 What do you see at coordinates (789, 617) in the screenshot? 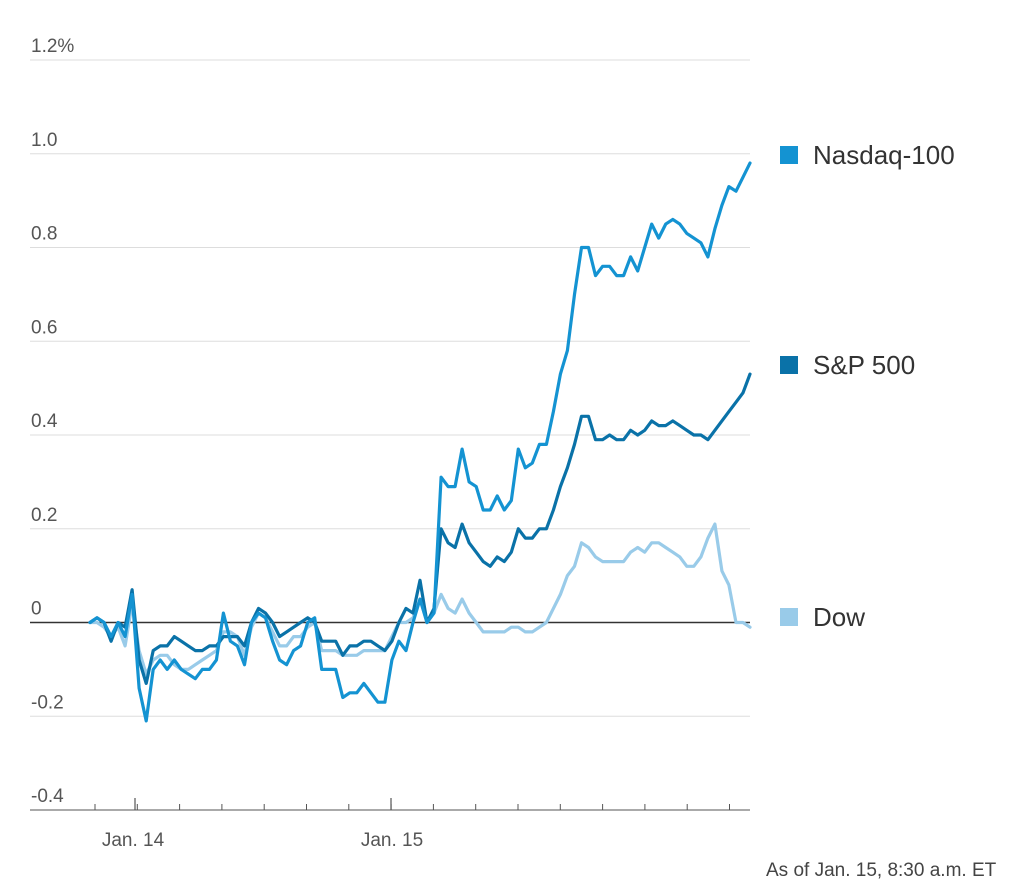
I see `legend-swatch-dow` at bounding box center [789, 617].